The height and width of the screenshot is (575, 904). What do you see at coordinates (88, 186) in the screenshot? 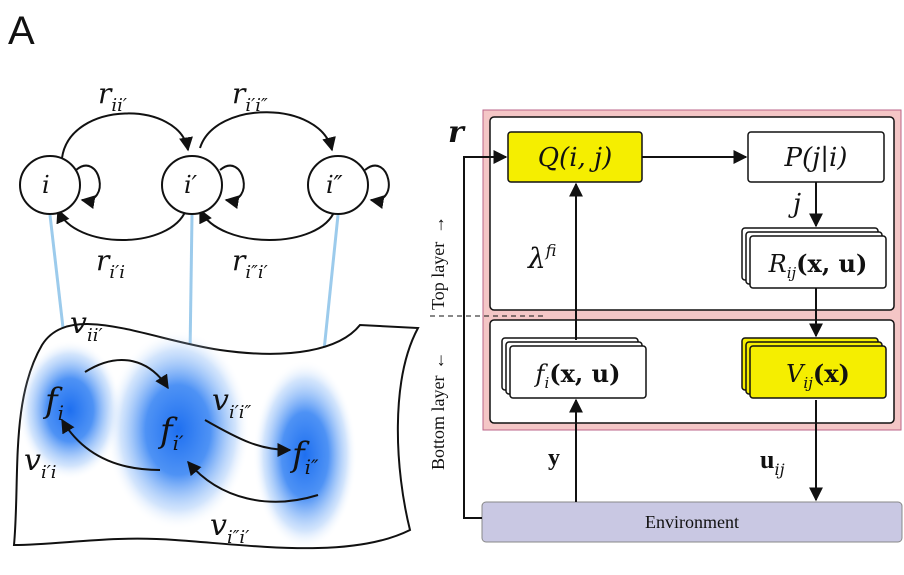
I see `self-loop-i` at bounding box center [88, 186].